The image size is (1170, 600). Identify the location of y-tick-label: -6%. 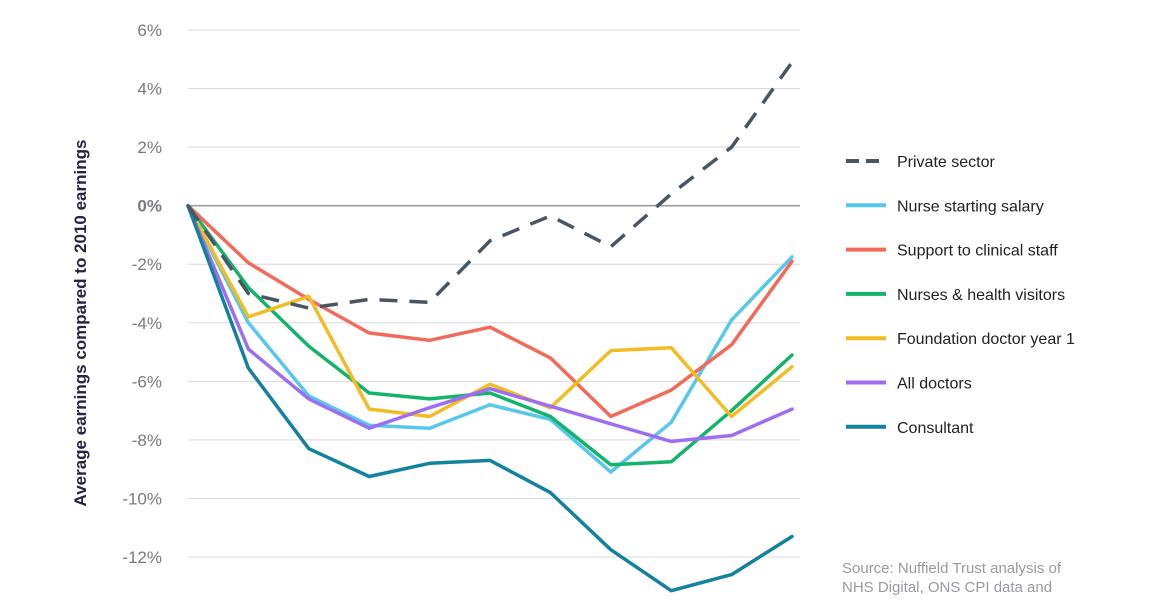
(147, 381).